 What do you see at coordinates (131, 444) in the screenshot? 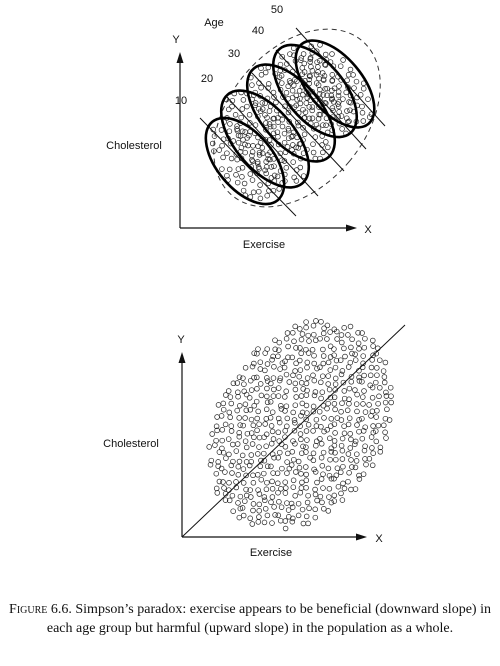
I see `bottom-y-axis-label: Cholesterol` at bounding box center [131, 444].